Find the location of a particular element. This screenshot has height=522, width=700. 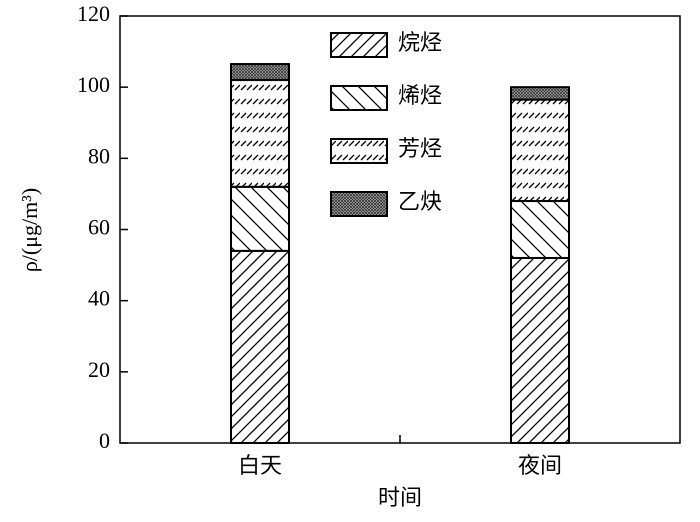

y-tick-label: 40 is located at coordinates (99, 298).